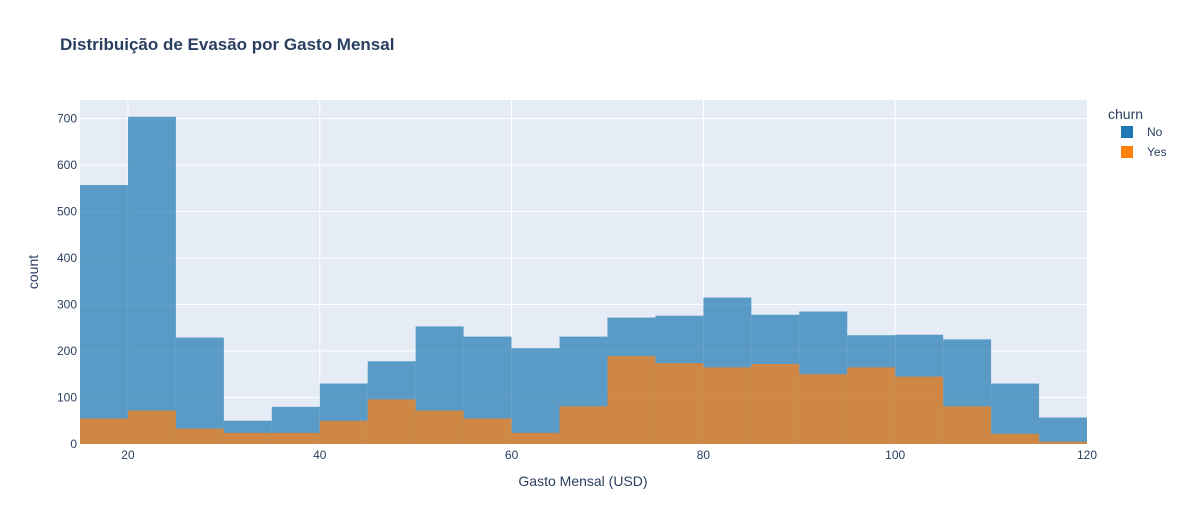  What do you see at coordinates (73, 444) in the screenshot?
I see `y-tick-label: 0` at bounding box center [73, 444].